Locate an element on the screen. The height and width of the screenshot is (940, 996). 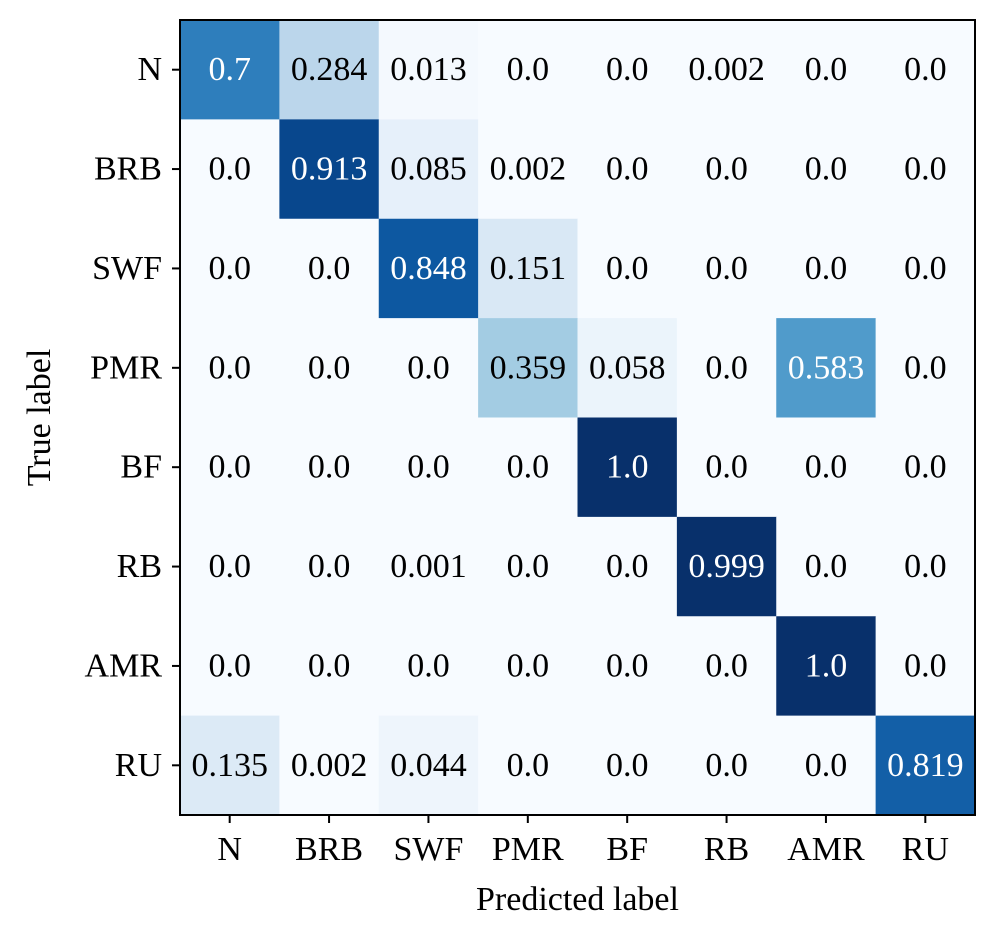
x-axis-ticks: N BRB SWF PMR BF RB AMR RU is located at coordinates (583, 841).